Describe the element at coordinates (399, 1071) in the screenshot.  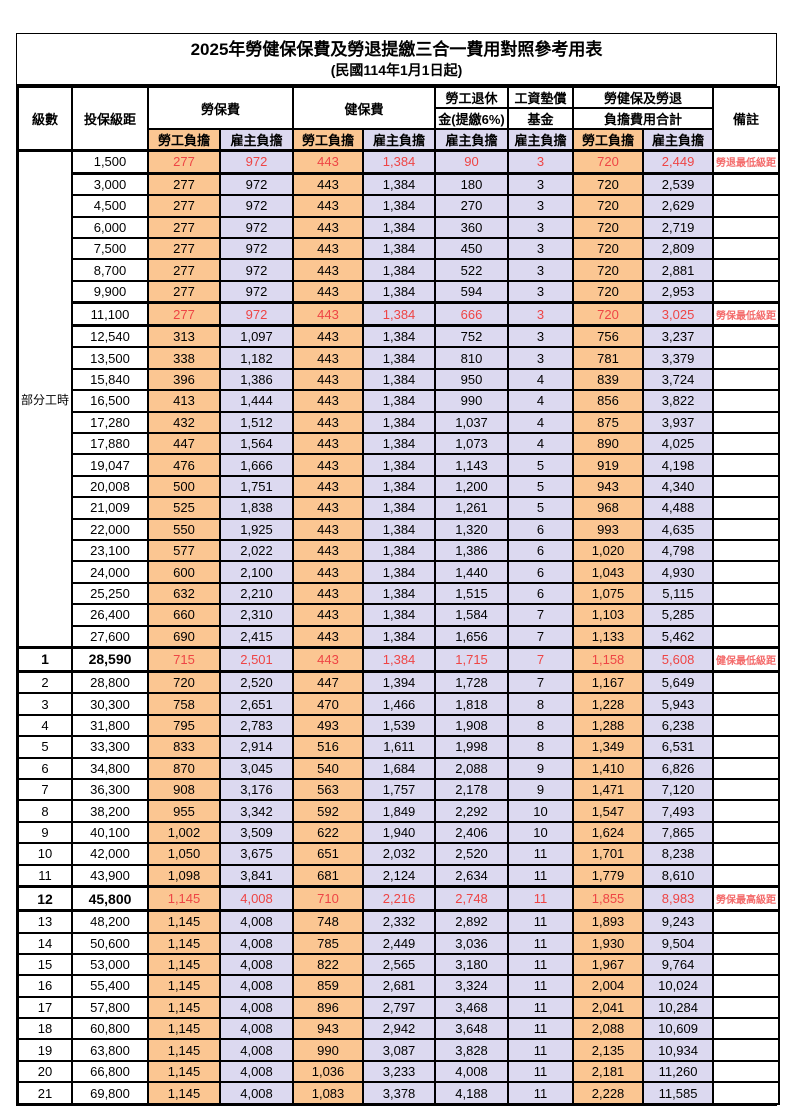
I see `health-employer-cell: 3,233` at that location.